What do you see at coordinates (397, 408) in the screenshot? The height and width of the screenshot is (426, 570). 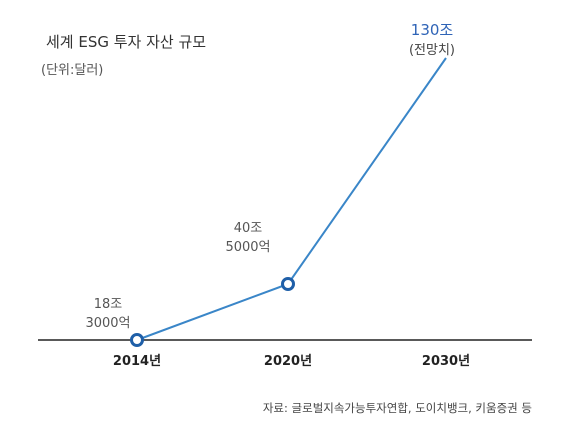 I see `chart-source-note: 자료: 글로벌지속가능투자연합, 도이치뱅크, 키움증권 등` at bounding box center [397, 408].